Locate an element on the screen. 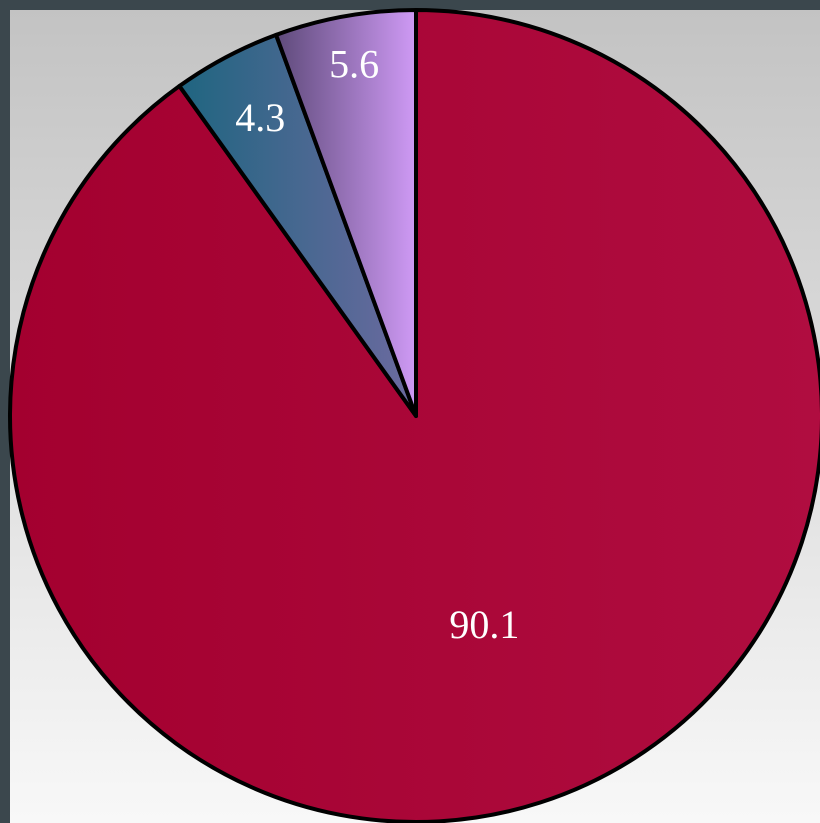  data-label-4-3: 4.3 is located at coordinates (260, 117).